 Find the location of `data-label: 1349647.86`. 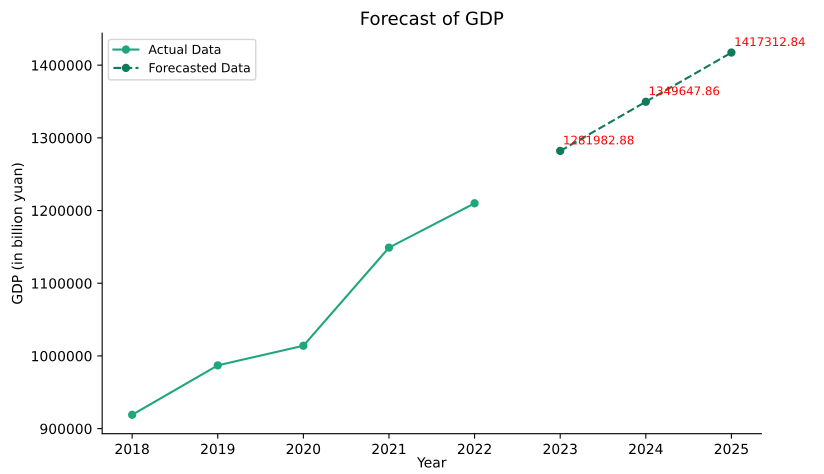

data-label: 1349647.86 is located at coordinates (685, 91).